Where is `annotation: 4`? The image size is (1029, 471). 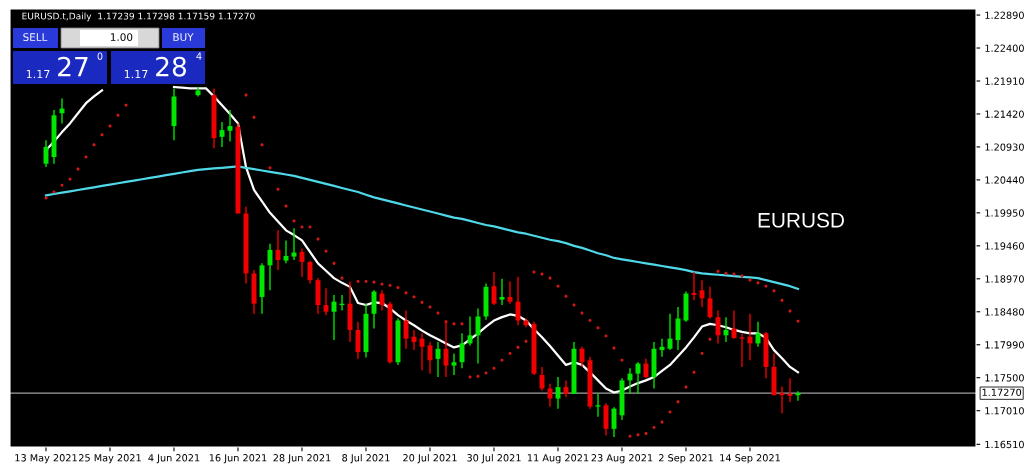 annotation: 4 is located at coordinates (199, 56).